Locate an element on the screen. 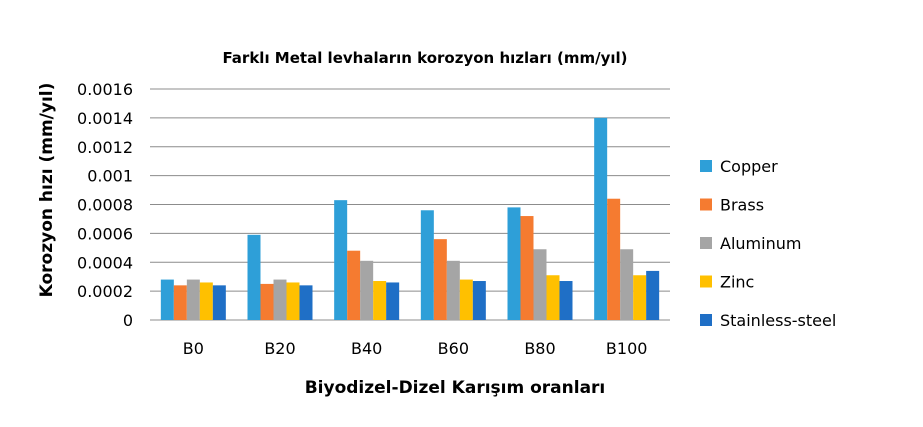 The width and height of the screenshot is (923, 427). bar-zinc-b60 is located at coordinates (466, 299).